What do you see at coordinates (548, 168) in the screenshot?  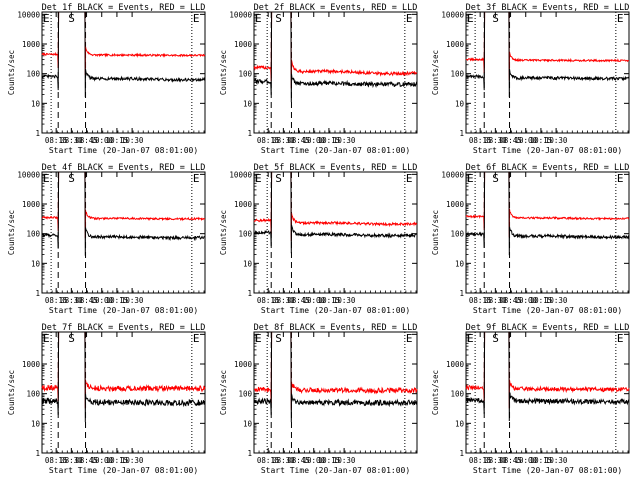 I see `panel-title: Det 6f BLACK = Events, RED = LLD` at bounding box center [548, 168].